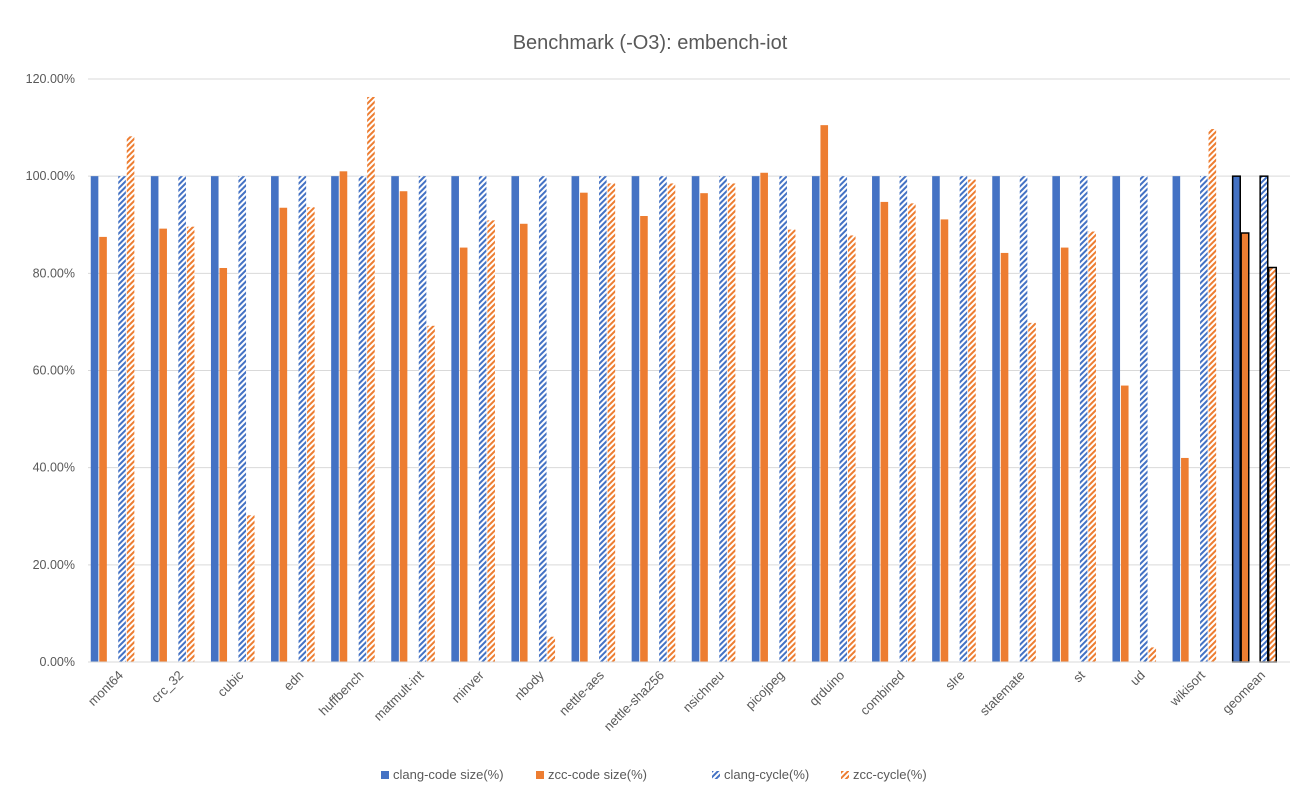 This screenshot has width=1299, height=805. I want to click on y-tick-label: 40.00%, so click(54, 468).